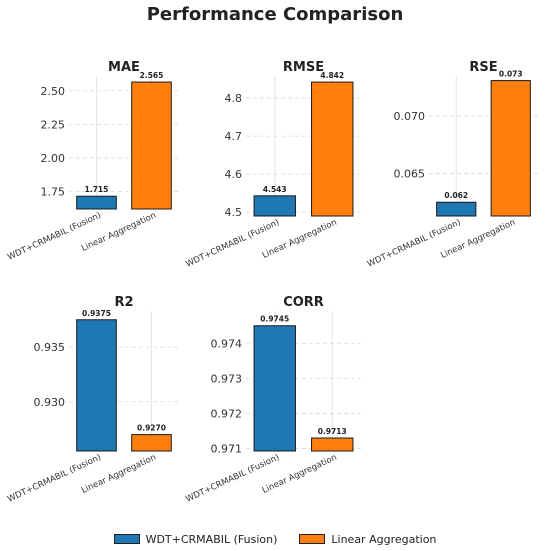  What do you see at coordinates (151, 145) in the screenshot?
I see `bar-mae-linear` at bounding box center [151, 145].